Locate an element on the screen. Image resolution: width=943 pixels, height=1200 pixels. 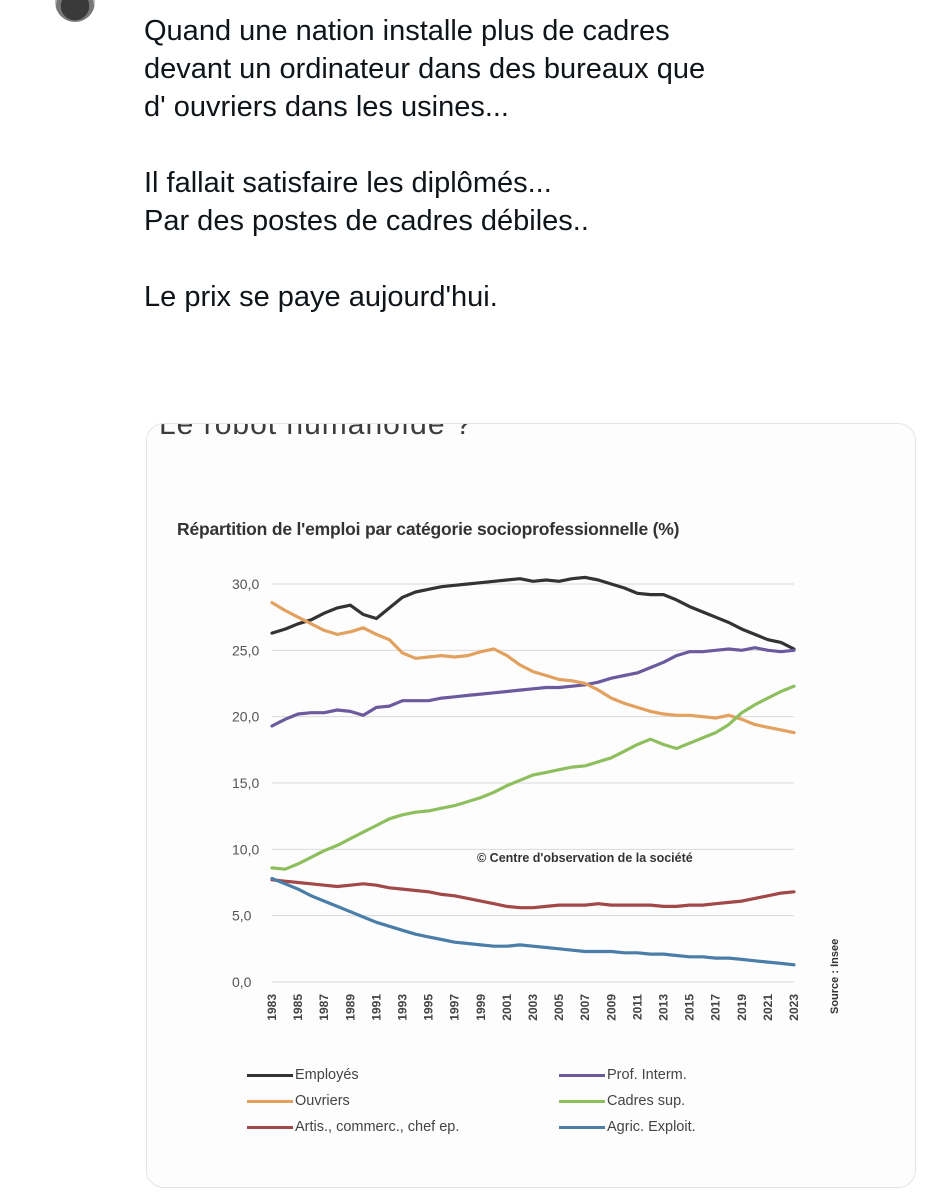
x-tick-label: 1991 is located at coordinates (376, 1007).